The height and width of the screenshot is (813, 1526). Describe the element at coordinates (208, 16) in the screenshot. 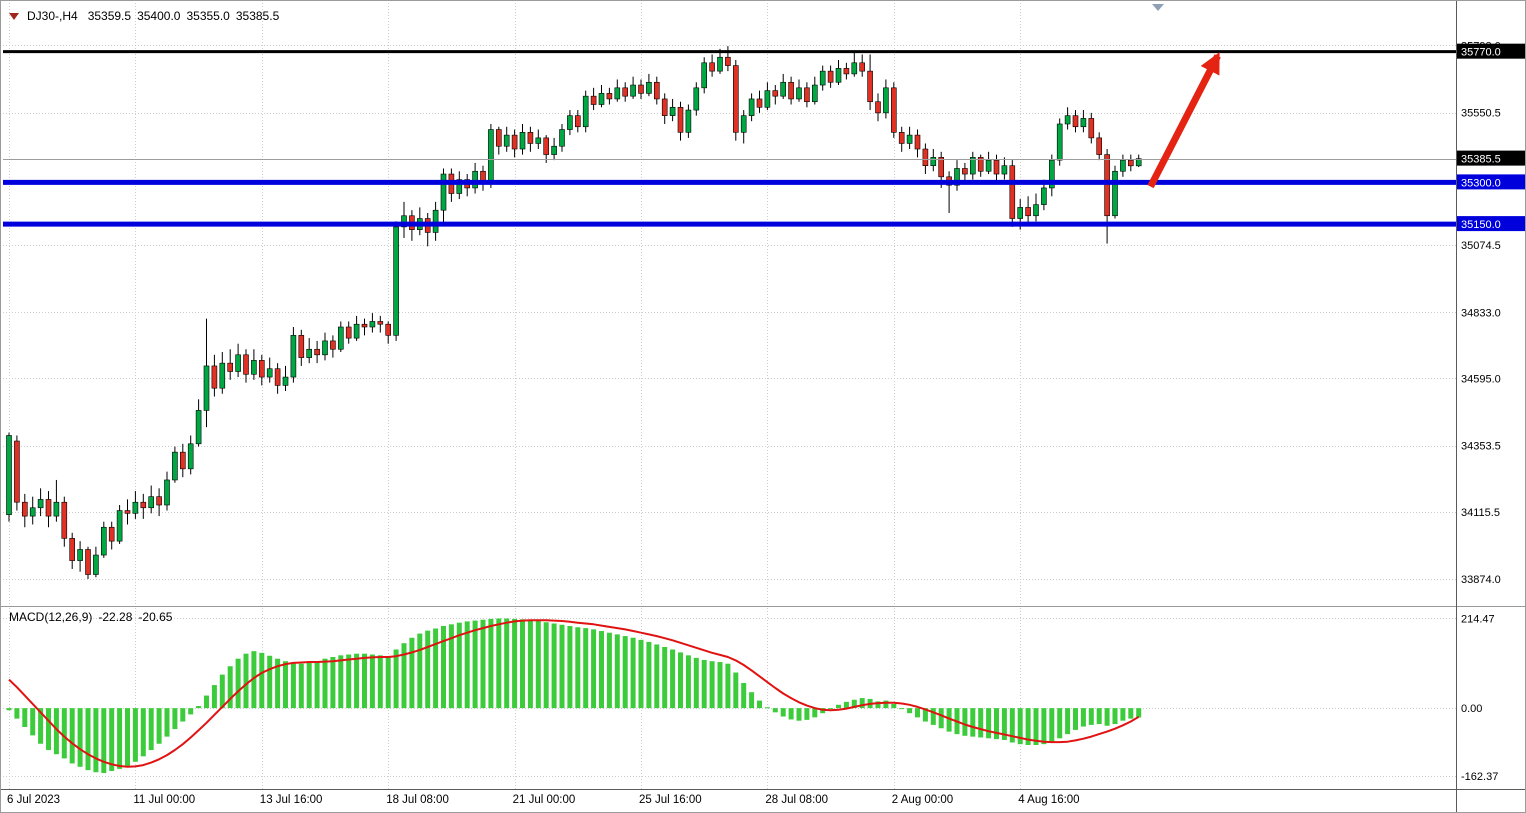

I see `ohlc-low-value: 35355.0` at that location.